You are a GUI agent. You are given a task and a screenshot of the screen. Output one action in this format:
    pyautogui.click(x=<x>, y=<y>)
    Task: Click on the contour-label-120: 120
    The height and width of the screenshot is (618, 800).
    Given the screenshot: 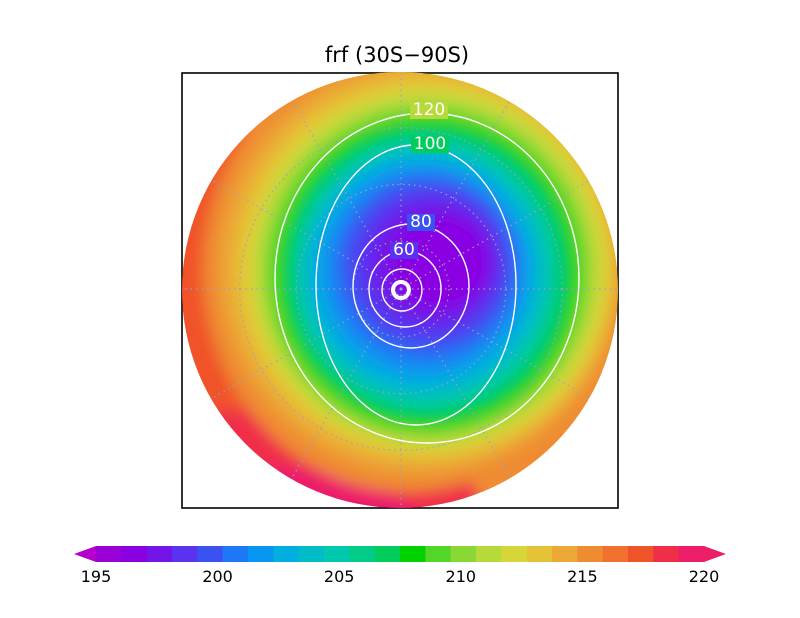 What is the action you would take?
    pyautogui.click(x=429, y=110)
    